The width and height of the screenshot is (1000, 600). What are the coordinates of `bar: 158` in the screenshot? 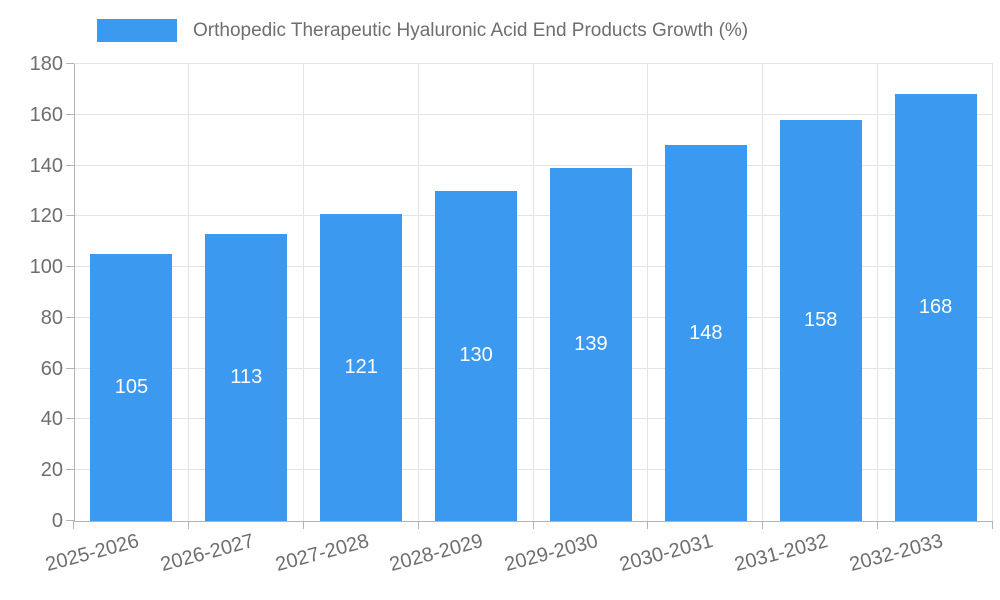 It's located at (820, 320).